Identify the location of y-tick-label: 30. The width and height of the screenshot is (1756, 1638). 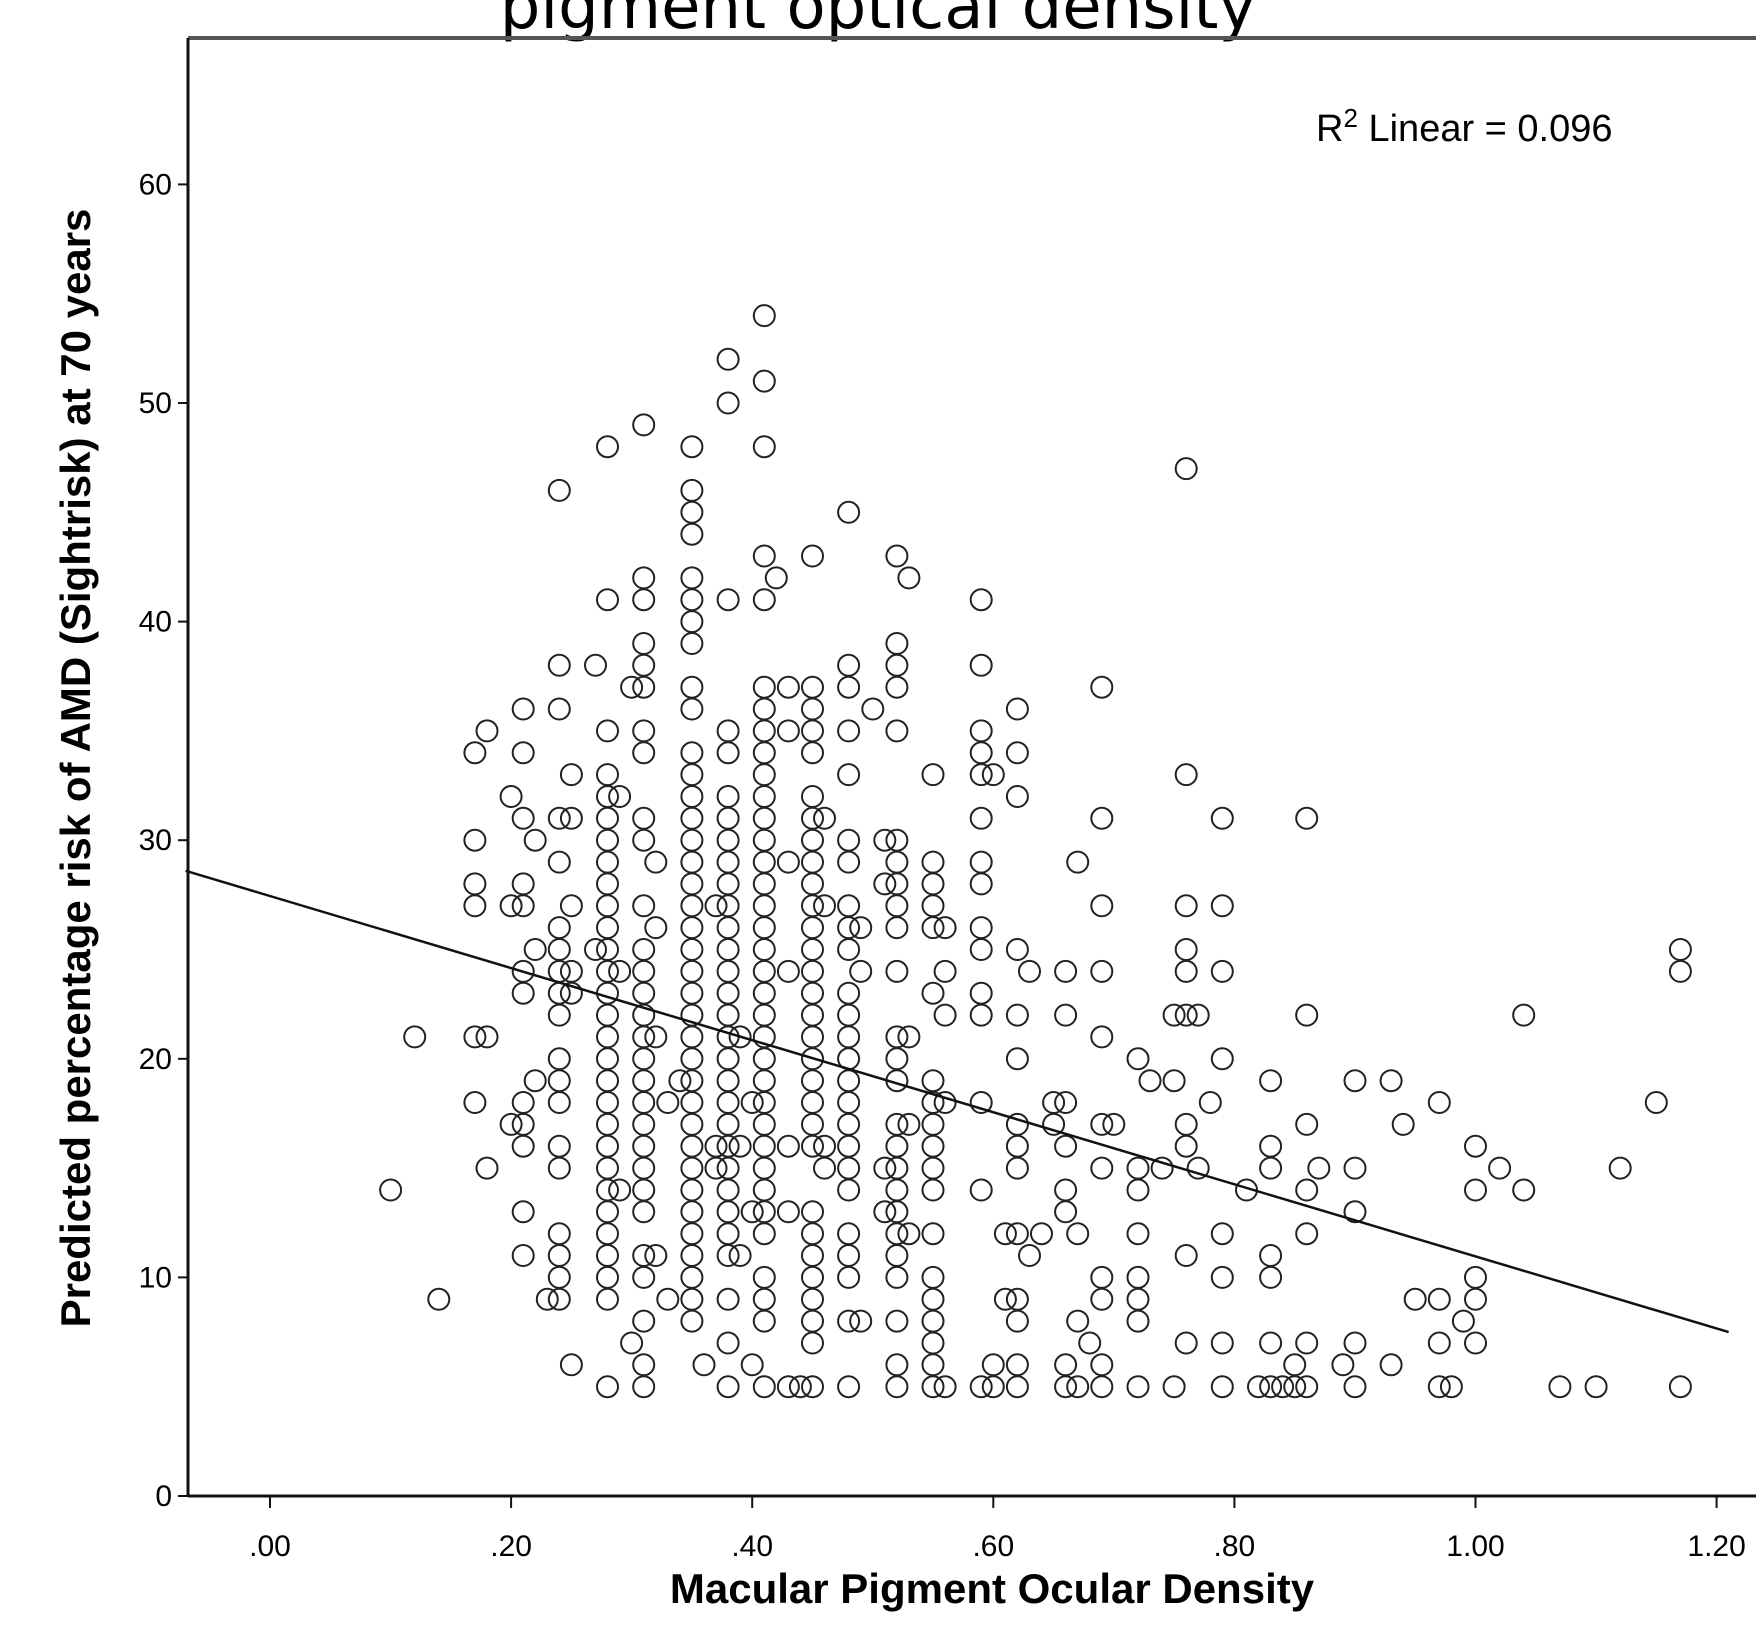
(155, 840).